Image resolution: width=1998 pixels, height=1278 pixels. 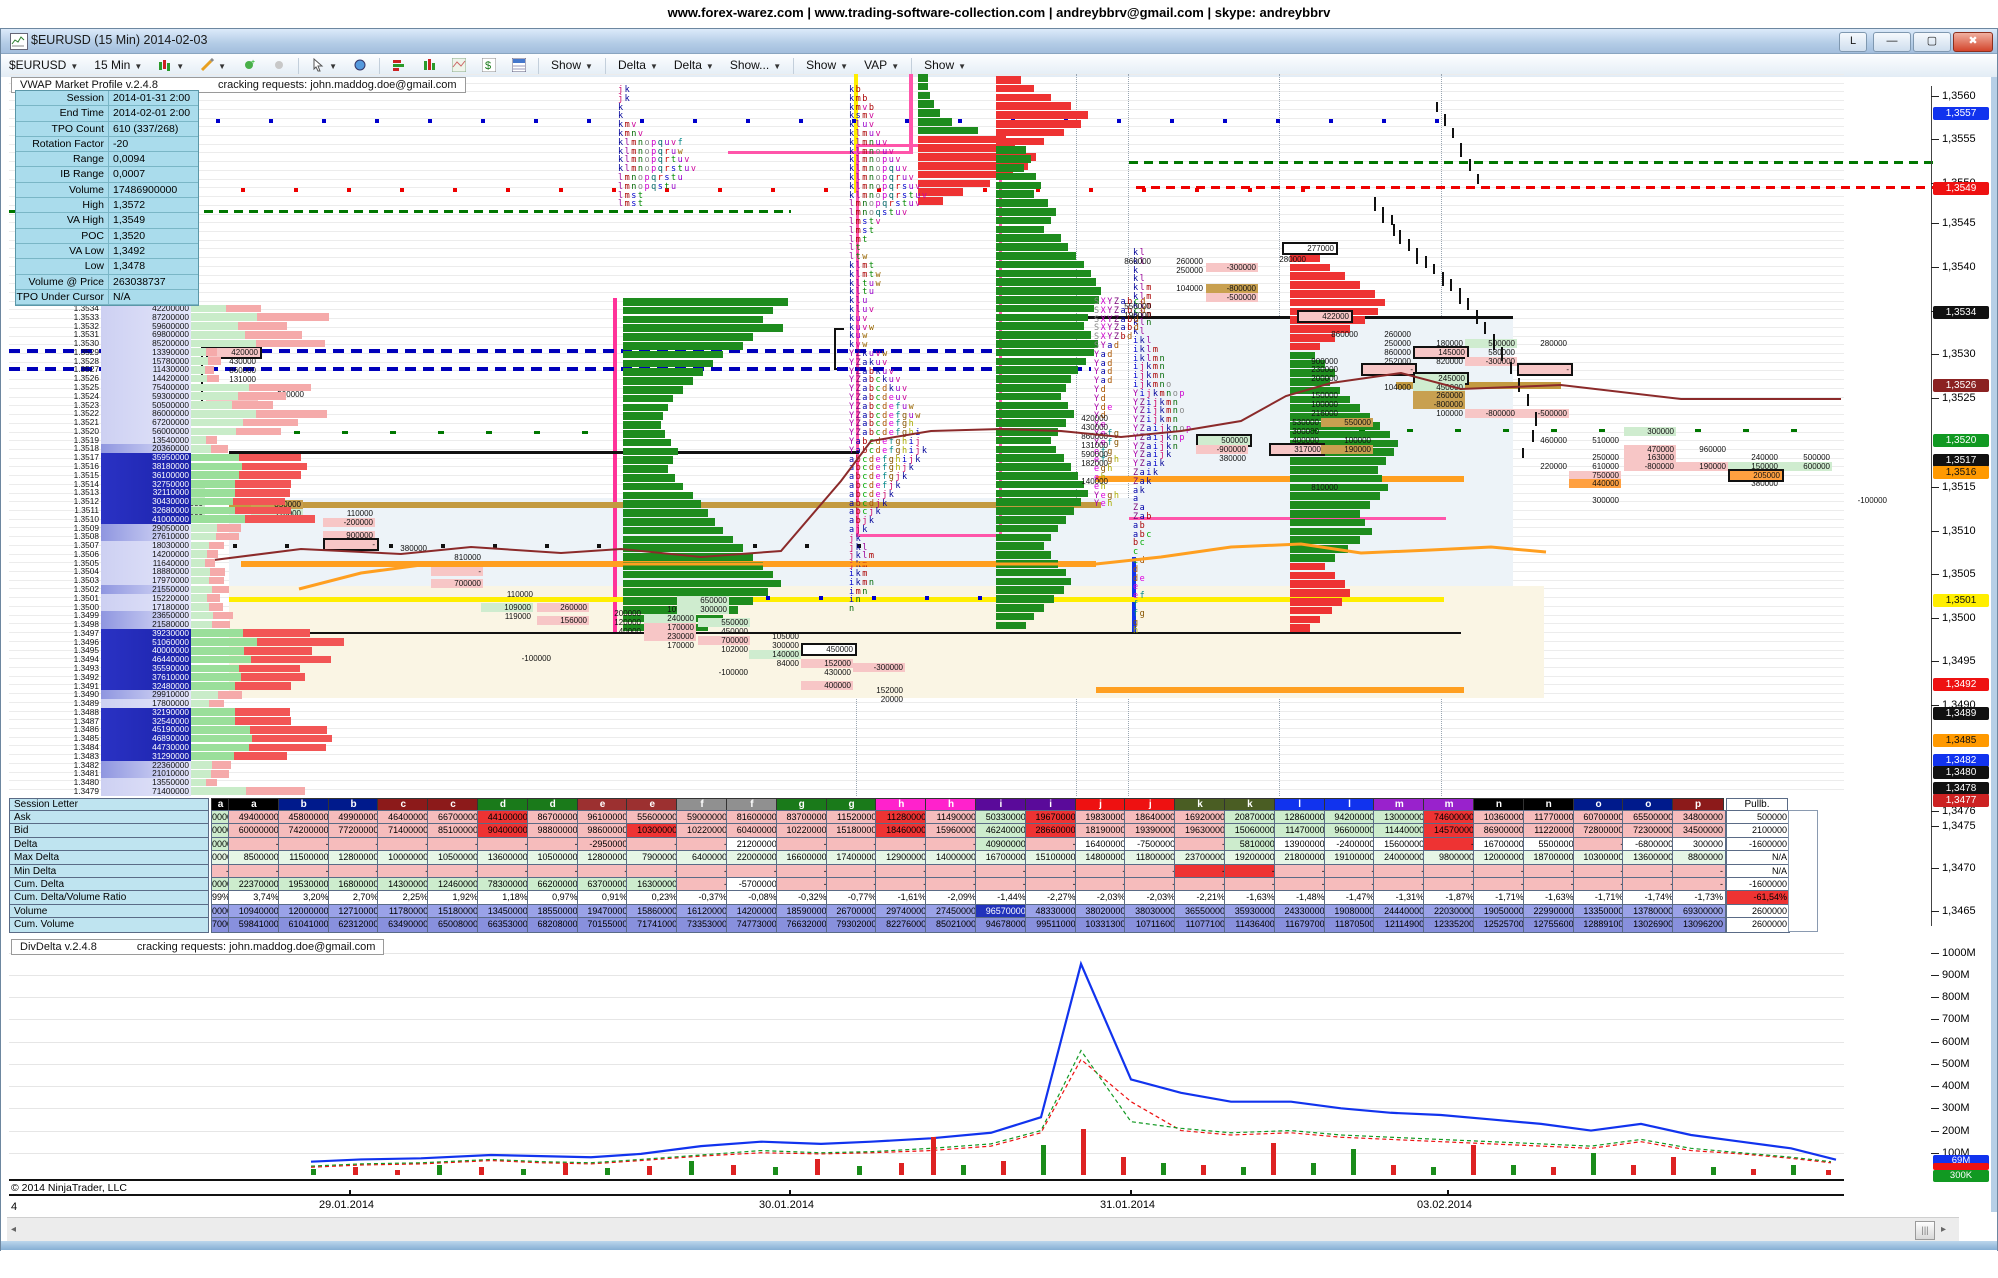 I want to click on toolbar-label: 15 Min, so click(x=112, y=65).